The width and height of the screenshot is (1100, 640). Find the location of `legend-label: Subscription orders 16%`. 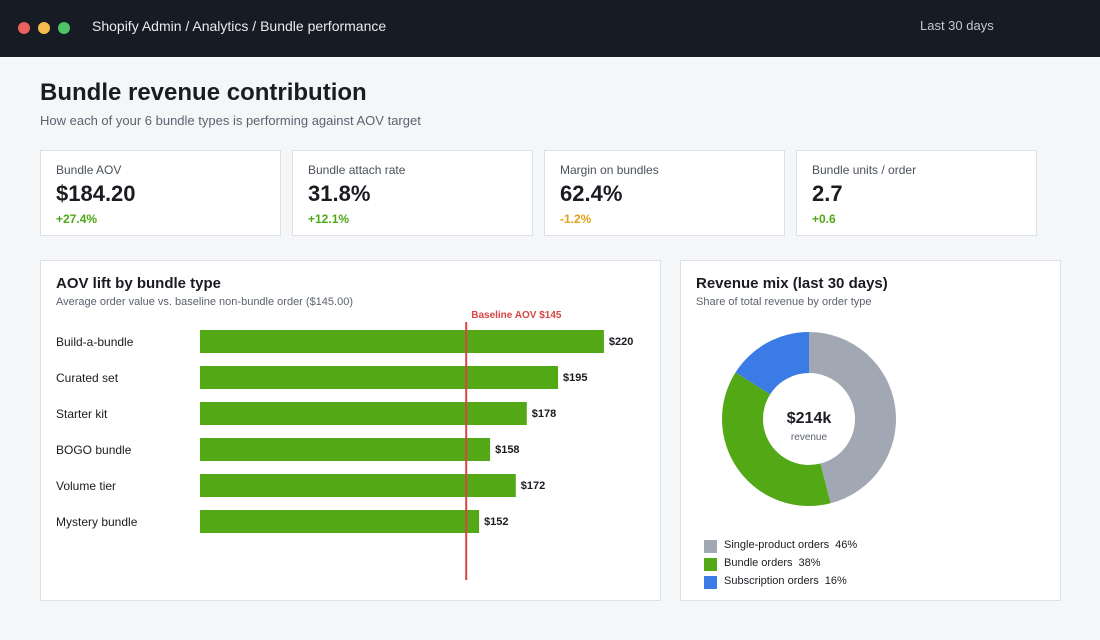

legend-label: Subscription orders 16% is located at coordinates (785, 581).